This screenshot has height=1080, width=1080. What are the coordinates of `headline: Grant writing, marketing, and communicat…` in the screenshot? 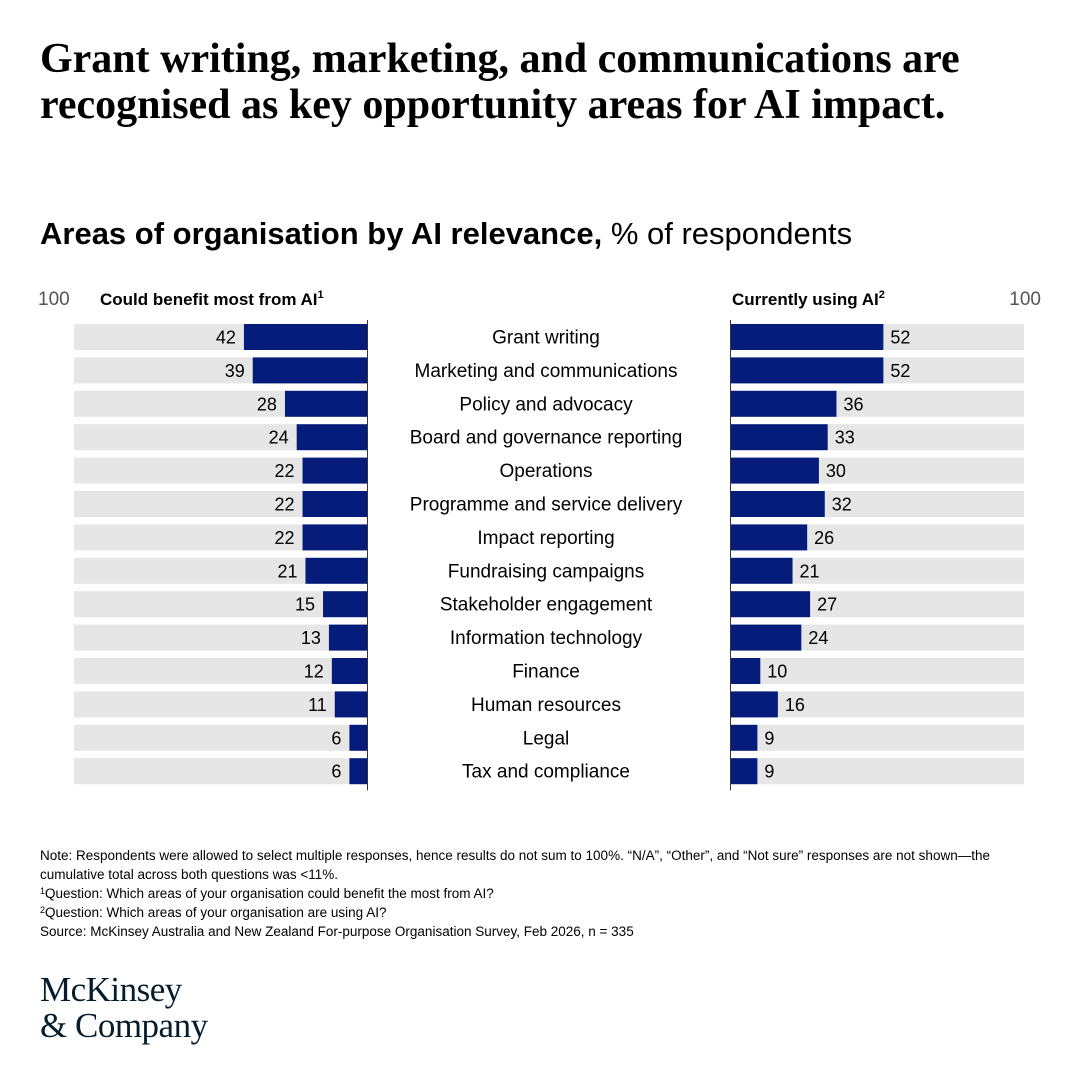 It's located at (500, 82).